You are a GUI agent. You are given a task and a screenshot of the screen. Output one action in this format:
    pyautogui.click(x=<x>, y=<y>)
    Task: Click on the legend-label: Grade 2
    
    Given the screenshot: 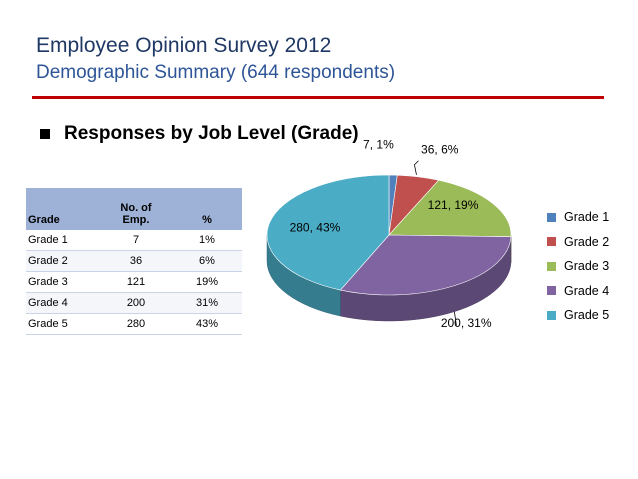 What is the action you would take?
    pyautogui.click(x=587, y=241)
    